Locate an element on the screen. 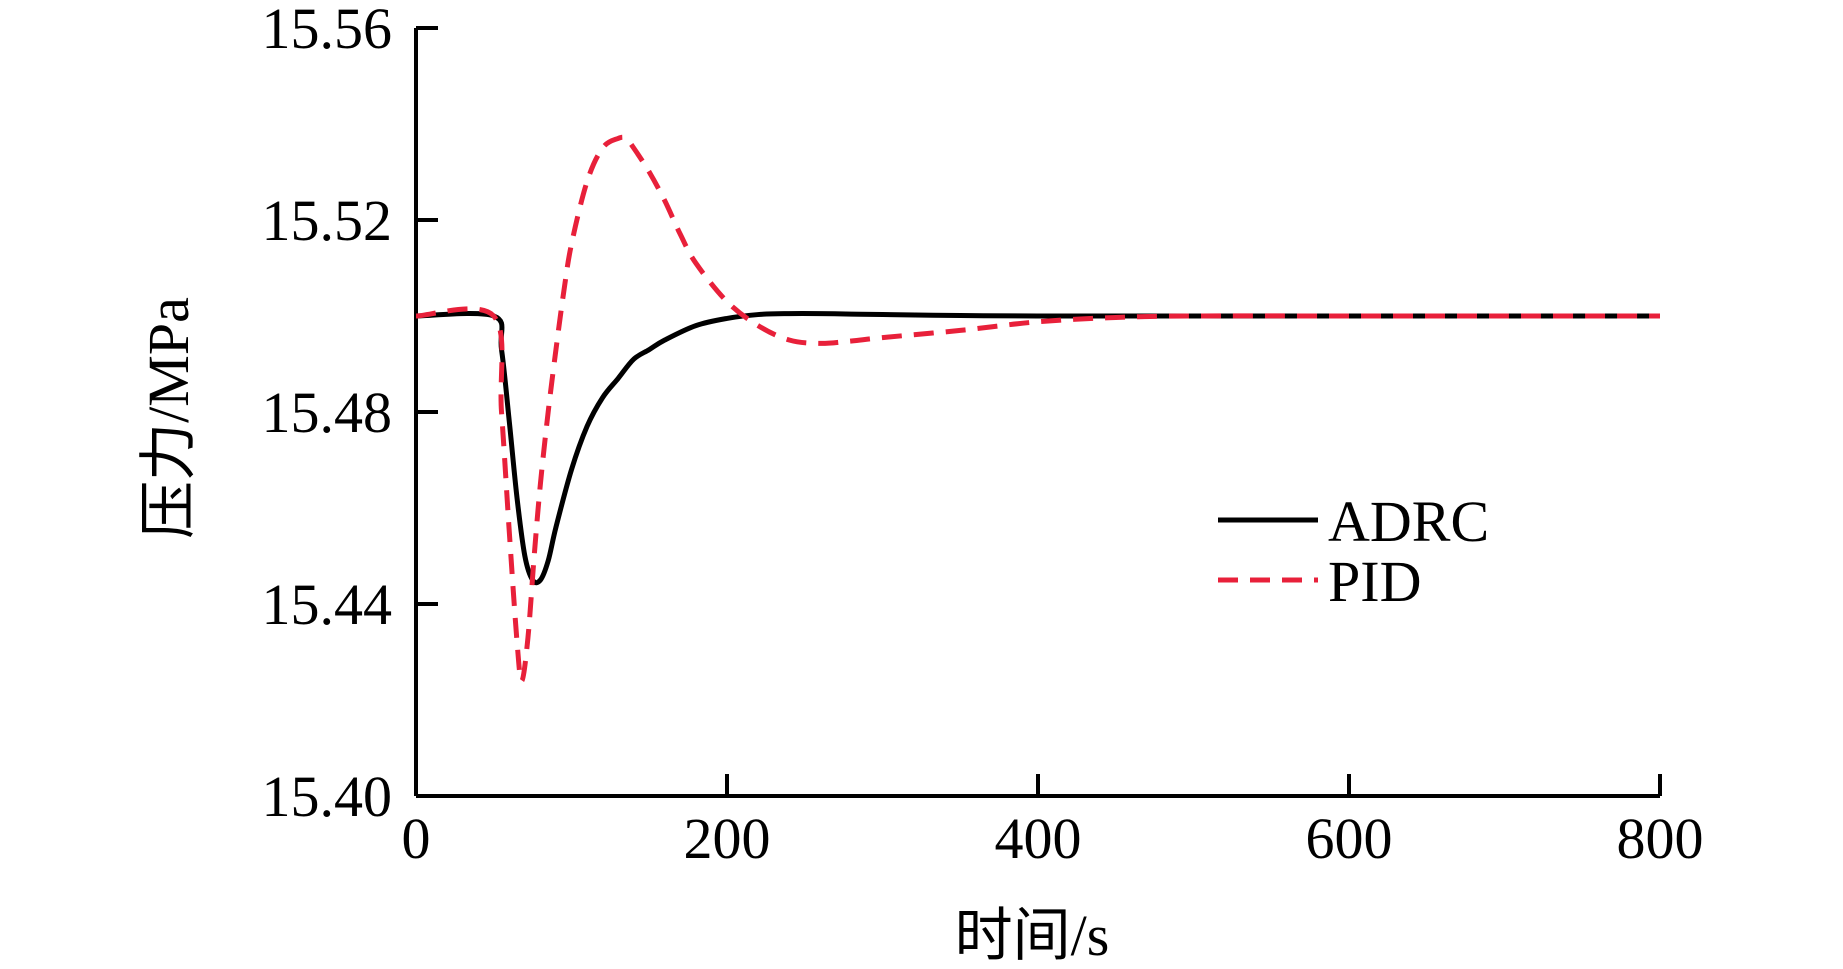 The width and height of the screenshot is (1843, 969). y-tick-label: 15.56 is located at coordinates (327, 30).